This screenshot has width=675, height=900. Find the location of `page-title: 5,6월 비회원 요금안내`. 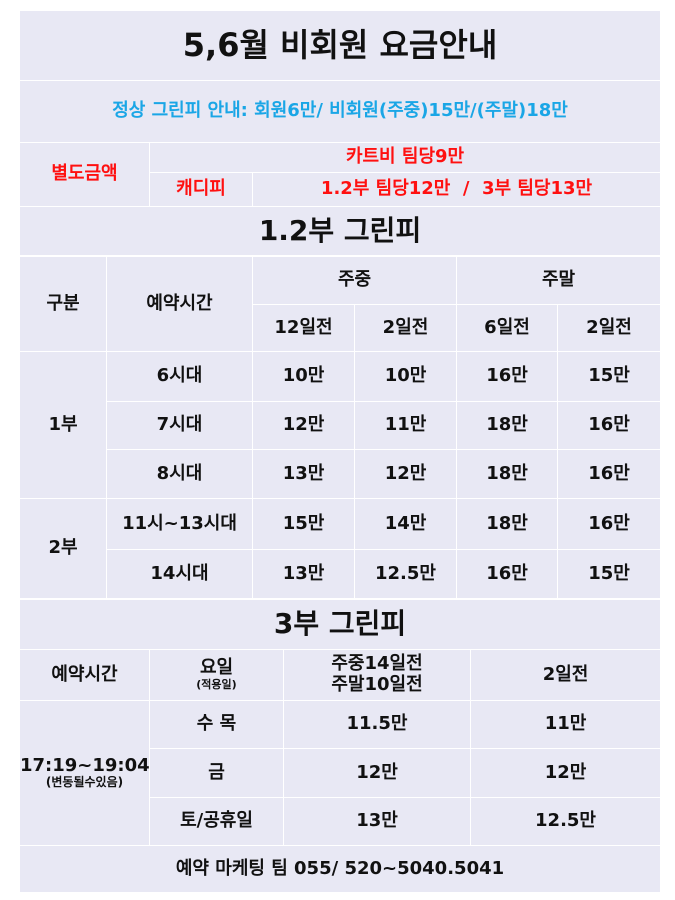

page-title: 5,6월 비회원 요금안내 is located at coordinates (340, 45).